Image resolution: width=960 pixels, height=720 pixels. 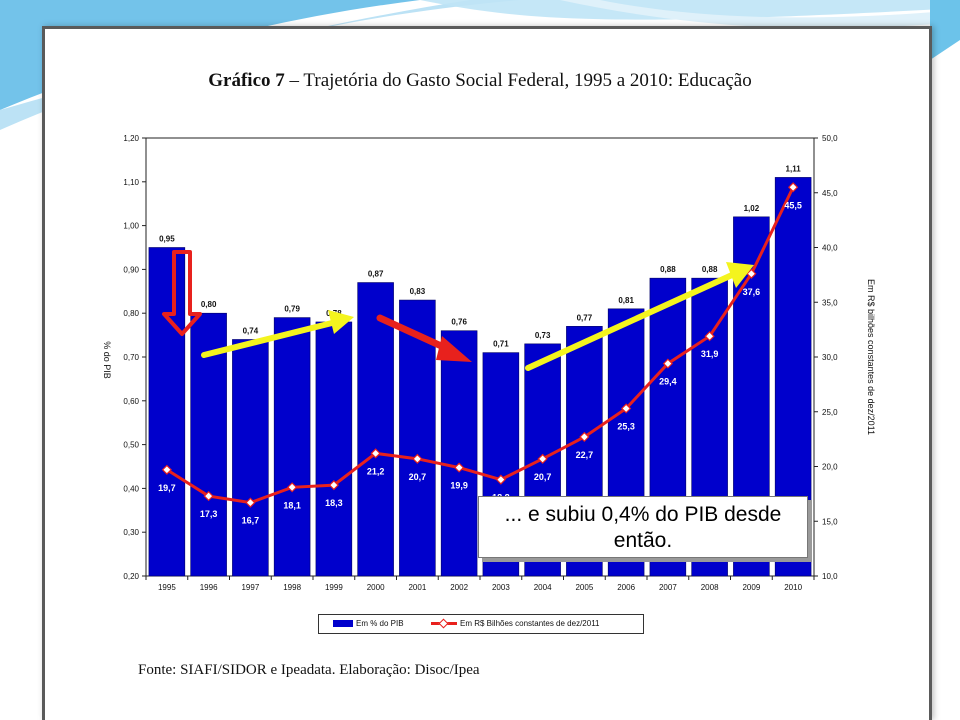 I want to click on y-tick-label: 1,20, so click(x=131, y=138).